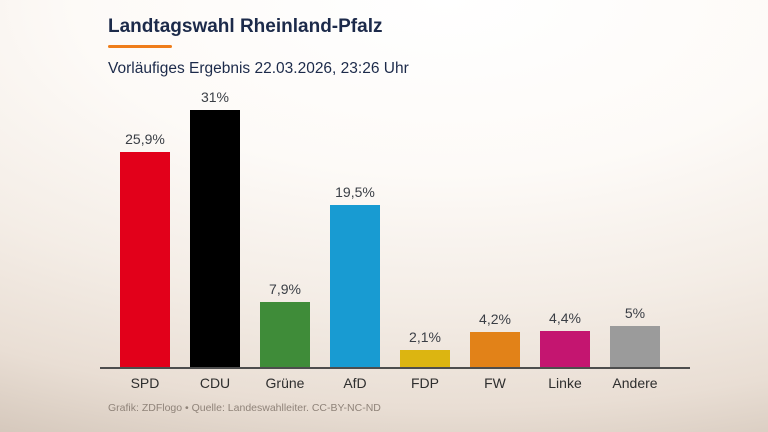  Describe the element at coordinates (355, 192) in the screenshot. I see `bar-value-label-afd: 19,5%` at that location.